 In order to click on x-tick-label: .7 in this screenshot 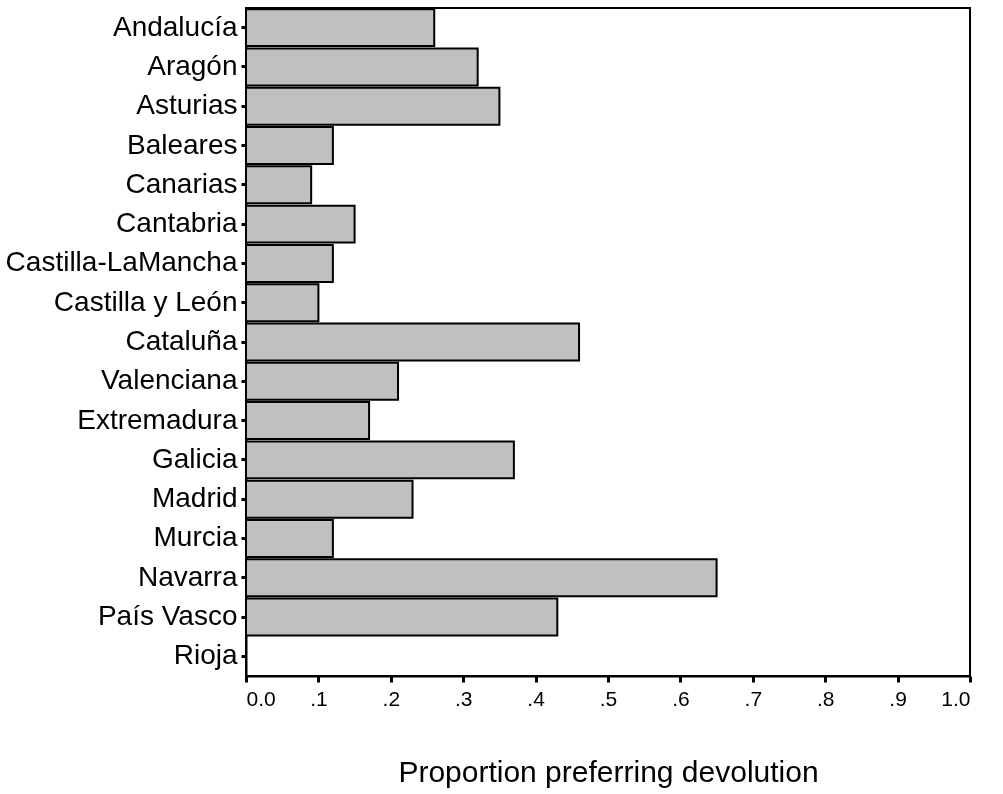, I will do `click(753, 698)`.